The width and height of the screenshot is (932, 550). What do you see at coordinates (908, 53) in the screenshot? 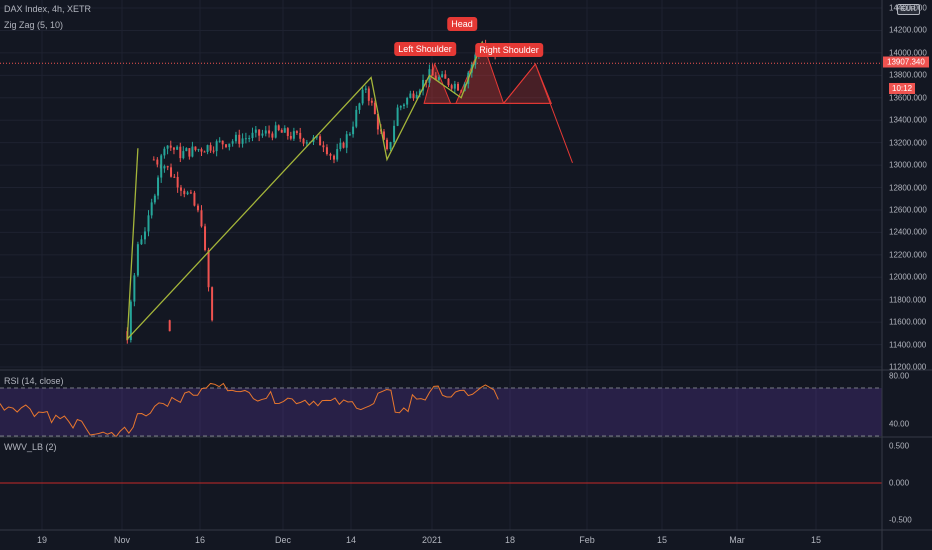
I see `price-tick-label: 14000.000` at bounding box center [908, 53].